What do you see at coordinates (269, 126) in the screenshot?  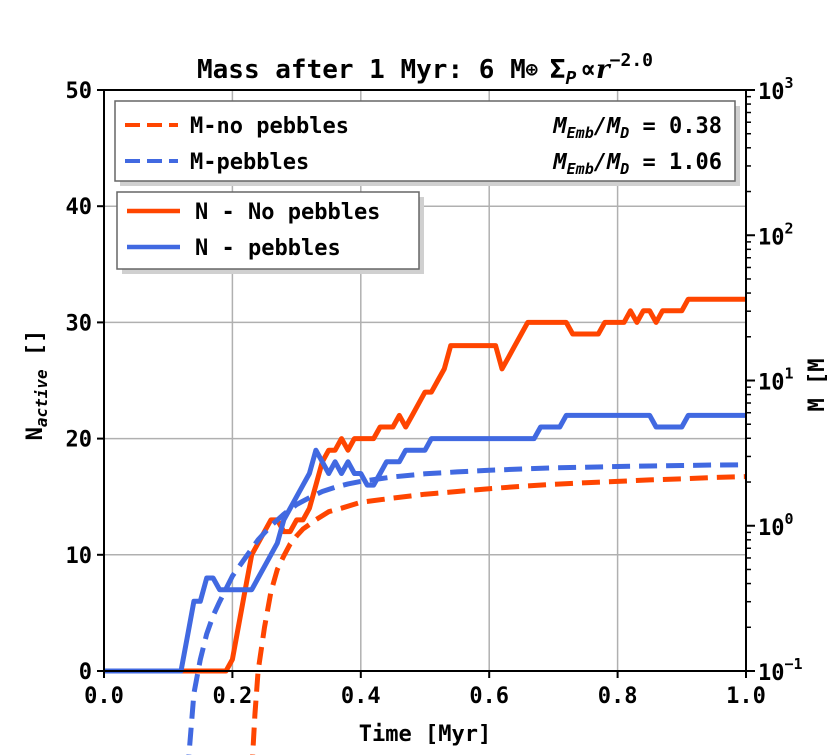 I see `legend-label-m-no-pebbles: M-no pebbles` at bounding box center [269, 126].